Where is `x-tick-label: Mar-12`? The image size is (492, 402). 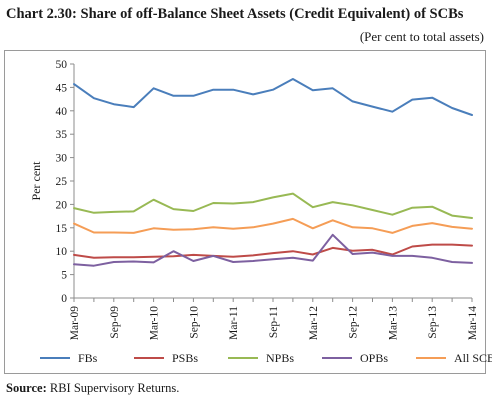
x-tick-label: Mar-12 is located at coordinates (314, 323).